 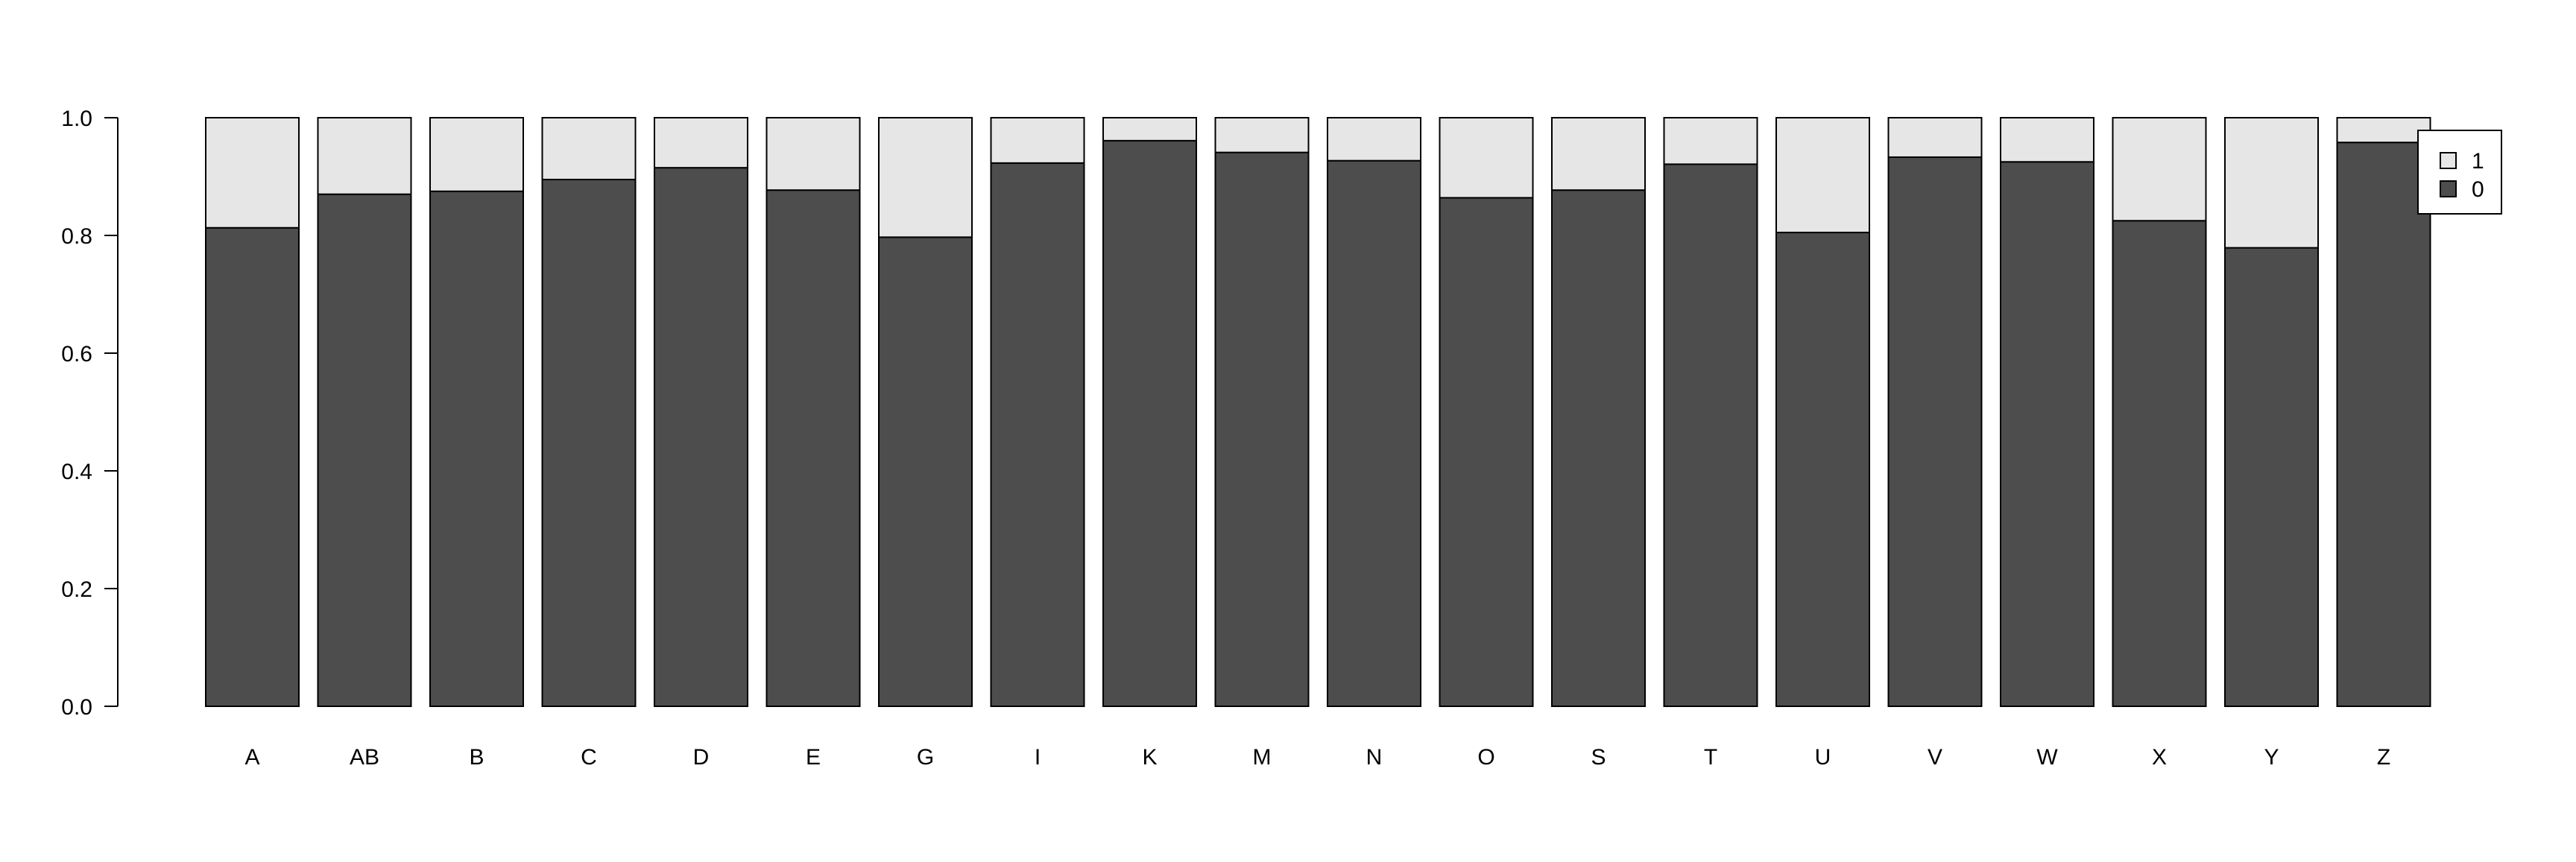 What do you see at coordinates (252, 757) in the screenshot?
I see `x-tick-label-A: A` at bounding box center [252, 757].